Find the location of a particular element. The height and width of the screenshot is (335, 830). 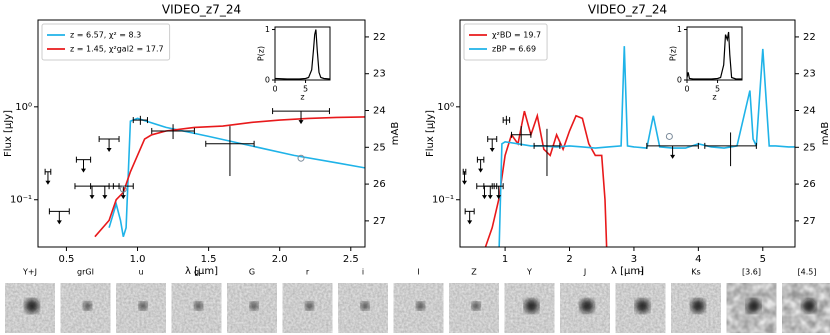

y2-tick-label: 23 is located at coordinates (809, 74).